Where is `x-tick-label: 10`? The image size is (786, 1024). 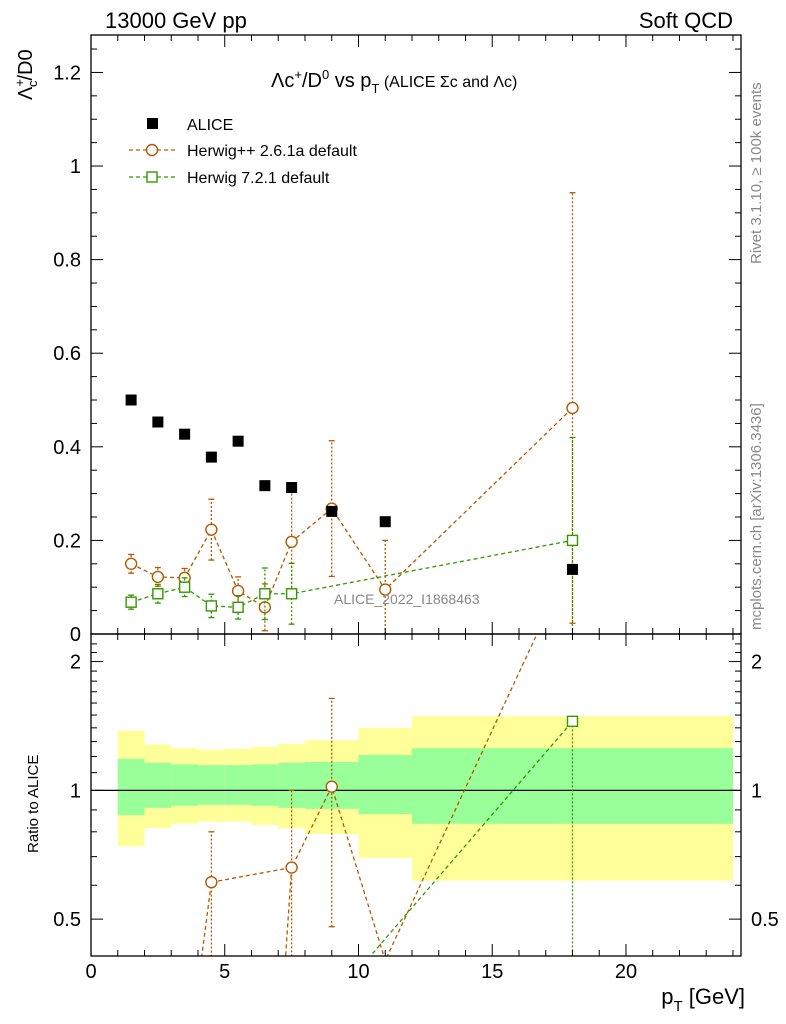 x-tick-label: 10 is located at coordinates (358, 972).